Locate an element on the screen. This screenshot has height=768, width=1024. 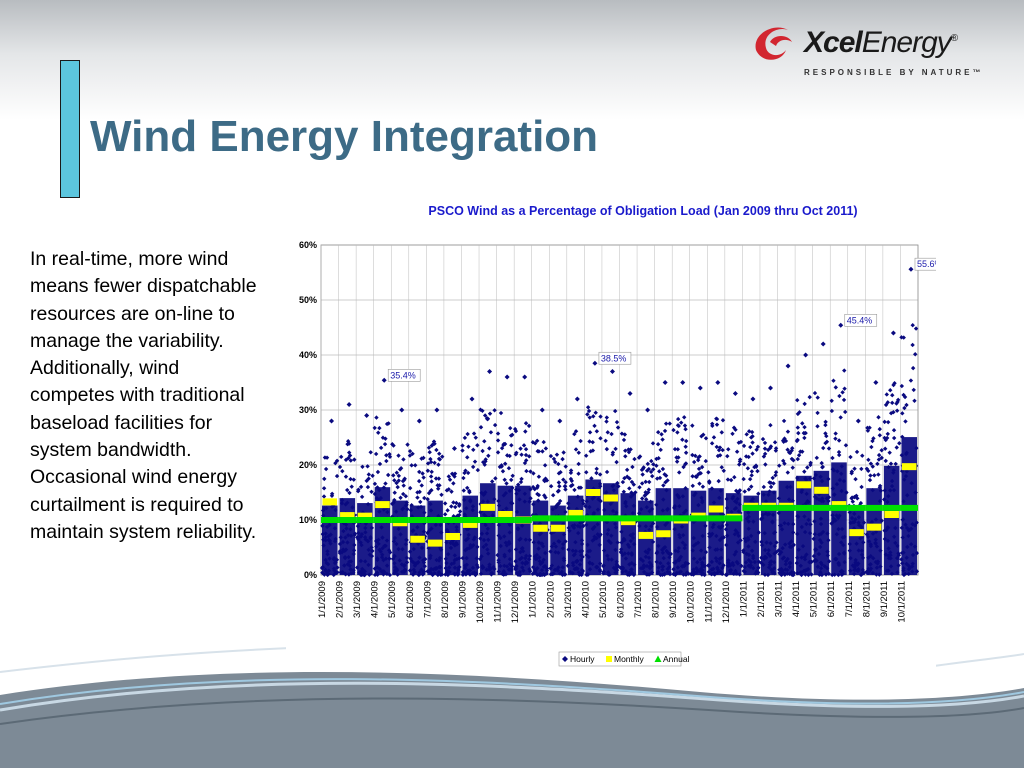
legend-label: Monthly is located at coordinates (629, 659).